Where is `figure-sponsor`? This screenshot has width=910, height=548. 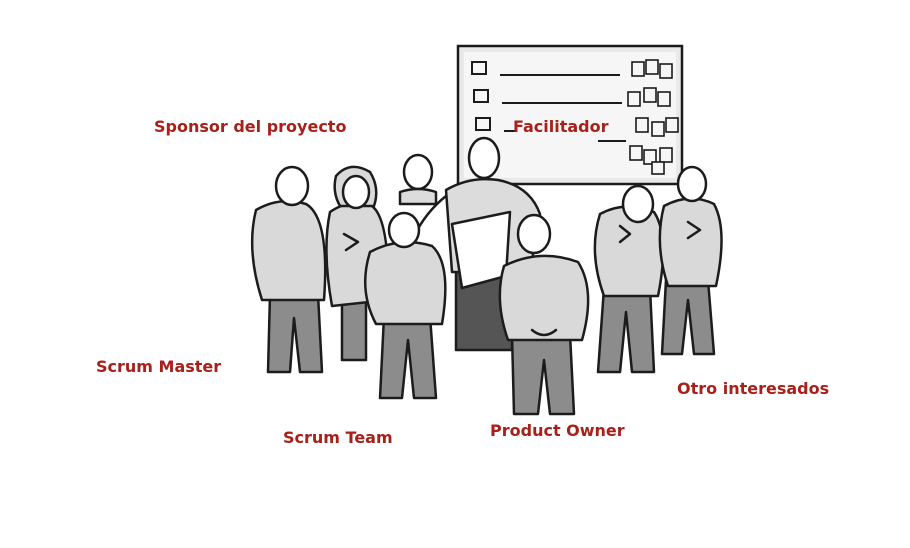 figure-sponsor is located at coordinates (418, 179).